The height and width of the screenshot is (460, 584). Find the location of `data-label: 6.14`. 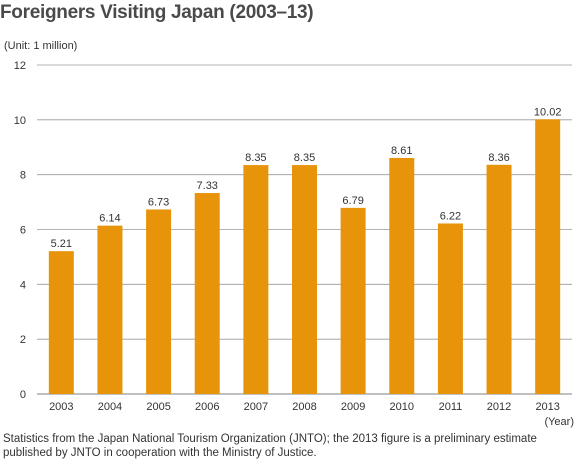

data-label: 6.14 is located at coordinates (109, 219).